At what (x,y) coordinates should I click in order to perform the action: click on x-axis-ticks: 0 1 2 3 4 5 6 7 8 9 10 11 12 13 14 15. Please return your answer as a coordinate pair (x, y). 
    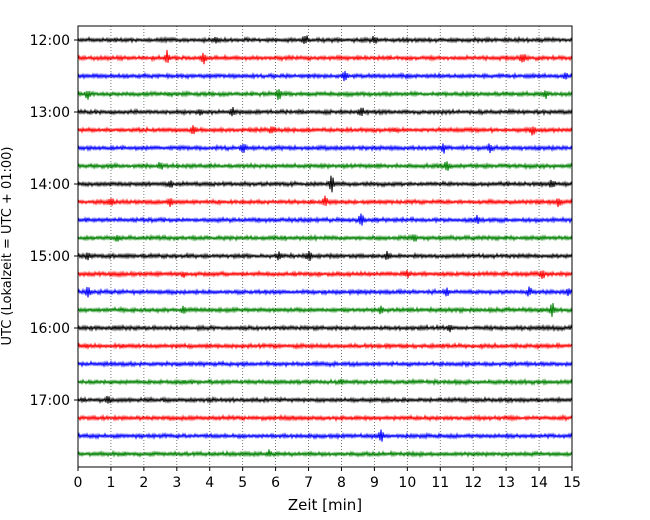
    Looking at the image, I should click on (327, 479).